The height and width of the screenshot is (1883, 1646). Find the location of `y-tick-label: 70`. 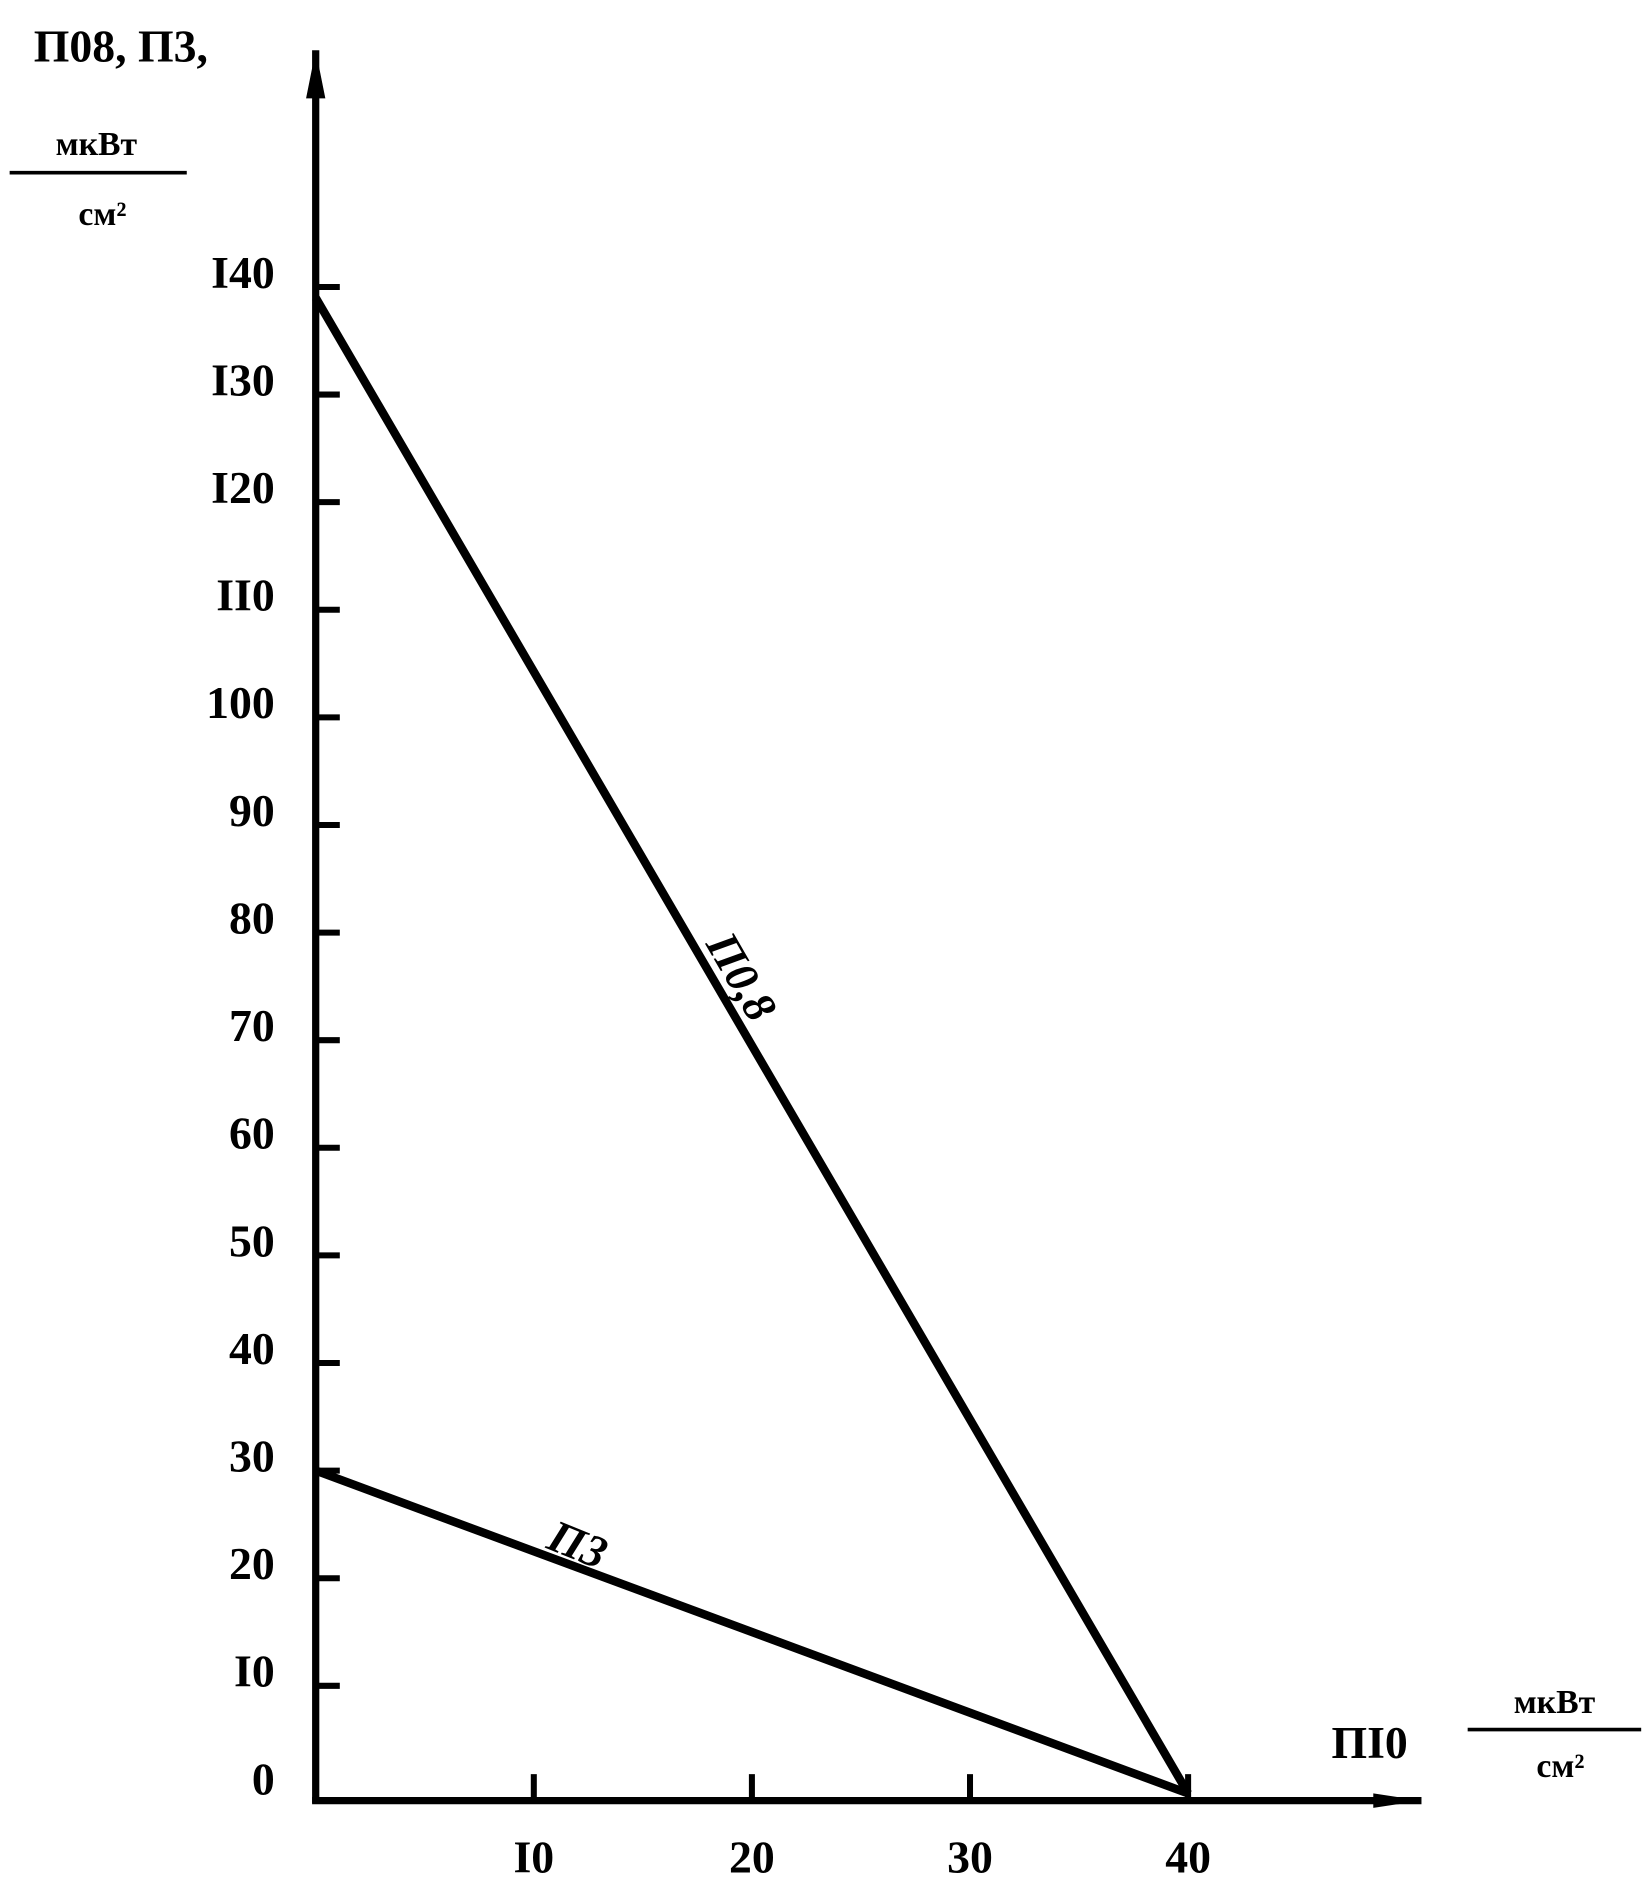

y-tick-label: 70 is located at coordinates (252, 1025).